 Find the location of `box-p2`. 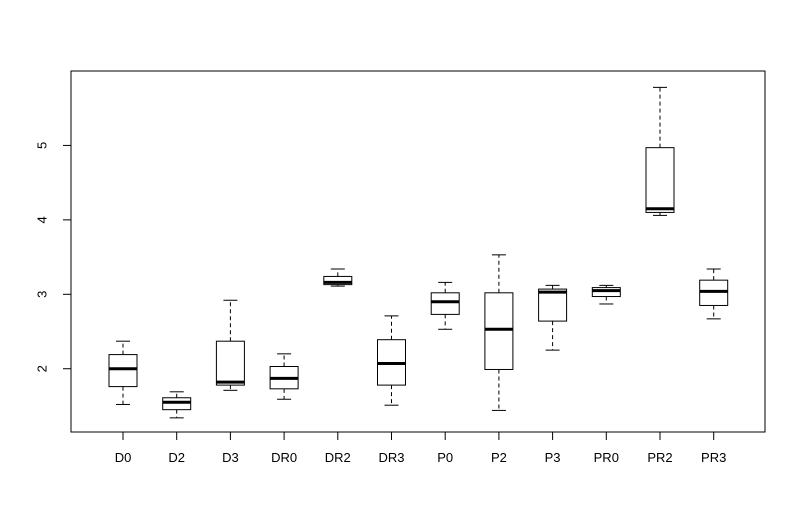

box-p2 is located at coordinates (499, 332).